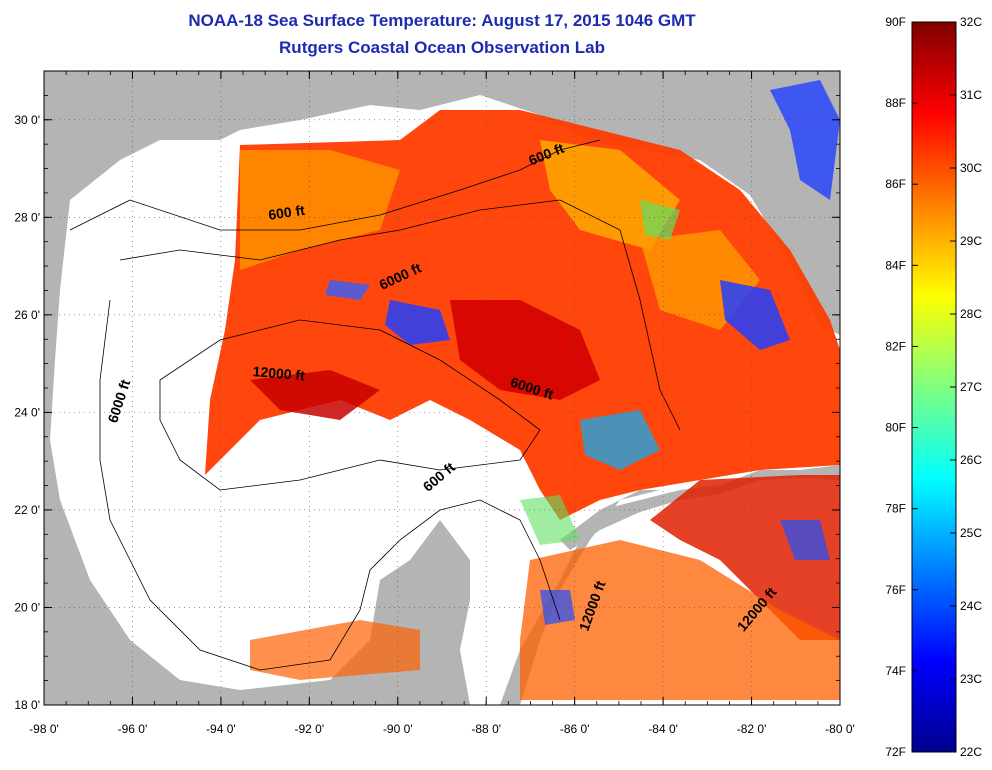  What do you see at coordinates (971, 95) in the screenshot?
I see `colorbar-c-label: 31C` at bounding box center [971, 95].